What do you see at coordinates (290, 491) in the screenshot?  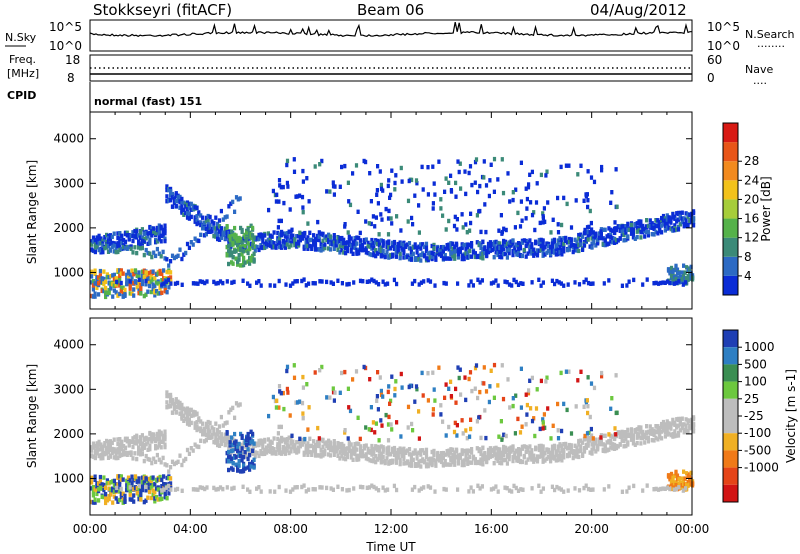 I see `velocity-cell-1965` at bounding box center [290, 491].